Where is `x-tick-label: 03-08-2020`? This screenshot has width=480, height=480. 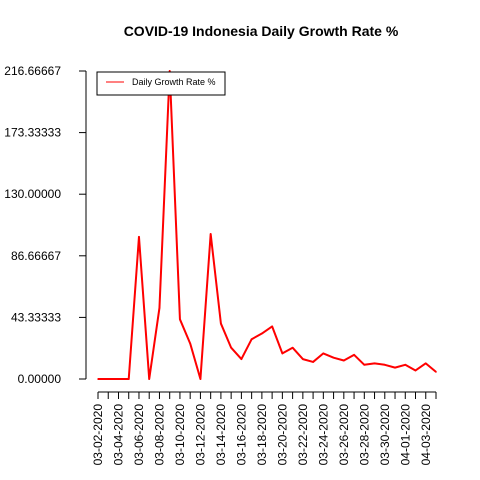 x-tick-label: 03-08-2020 is located at coordinates (159, 435).